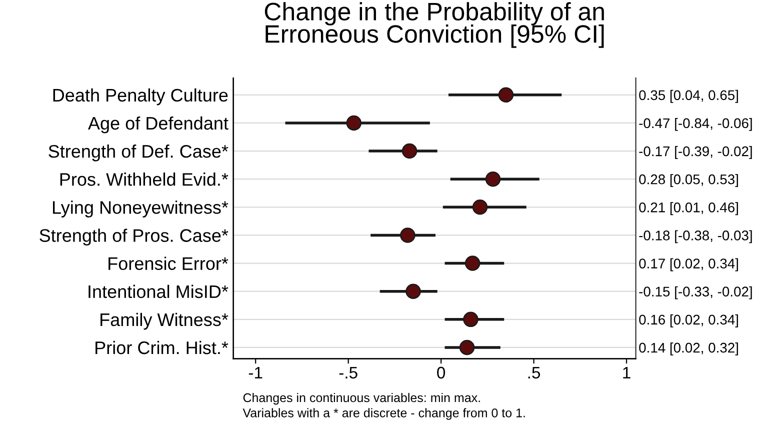  What do you see at coordinates (168, 263) in the screenshot?
I see `y-tick-label: Forensic Error*` at bounding box center [168, 263].